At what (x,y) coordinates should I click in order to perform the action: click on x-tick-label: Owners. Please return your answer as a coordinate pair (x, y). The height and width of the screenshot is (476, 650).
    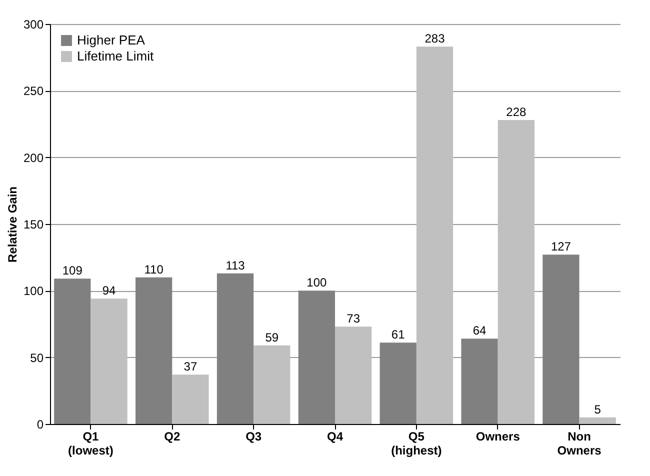
    Looking at the image, I should click on (498, 437).